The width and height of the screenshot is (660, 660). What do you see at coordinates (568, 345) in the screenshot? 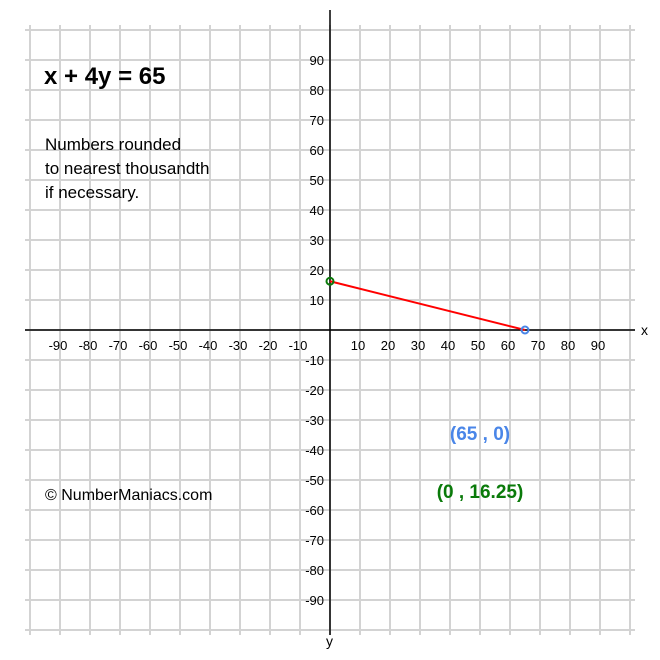
I see `x-tick-label: 80` at bounding box center [568, 345].